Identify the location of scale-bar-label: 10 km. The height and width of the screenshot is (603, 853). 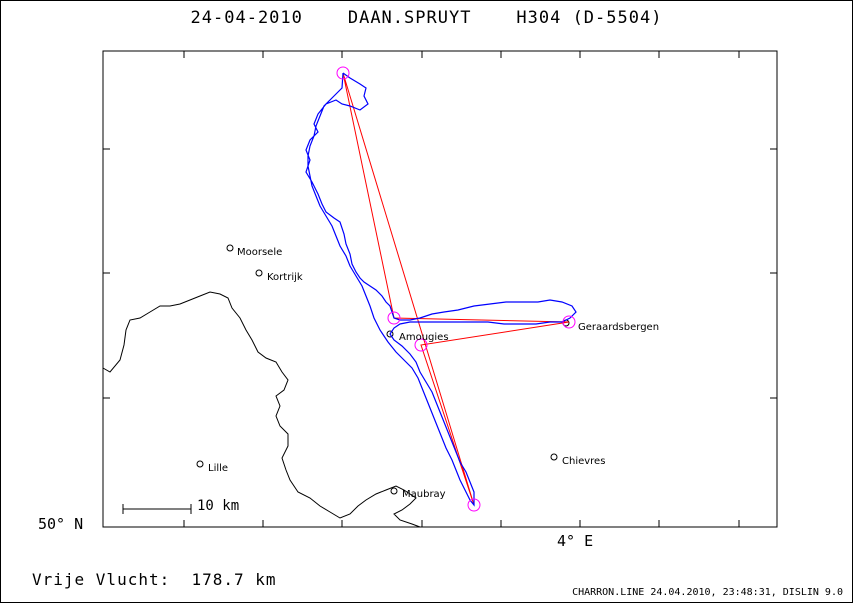
(218, 506).